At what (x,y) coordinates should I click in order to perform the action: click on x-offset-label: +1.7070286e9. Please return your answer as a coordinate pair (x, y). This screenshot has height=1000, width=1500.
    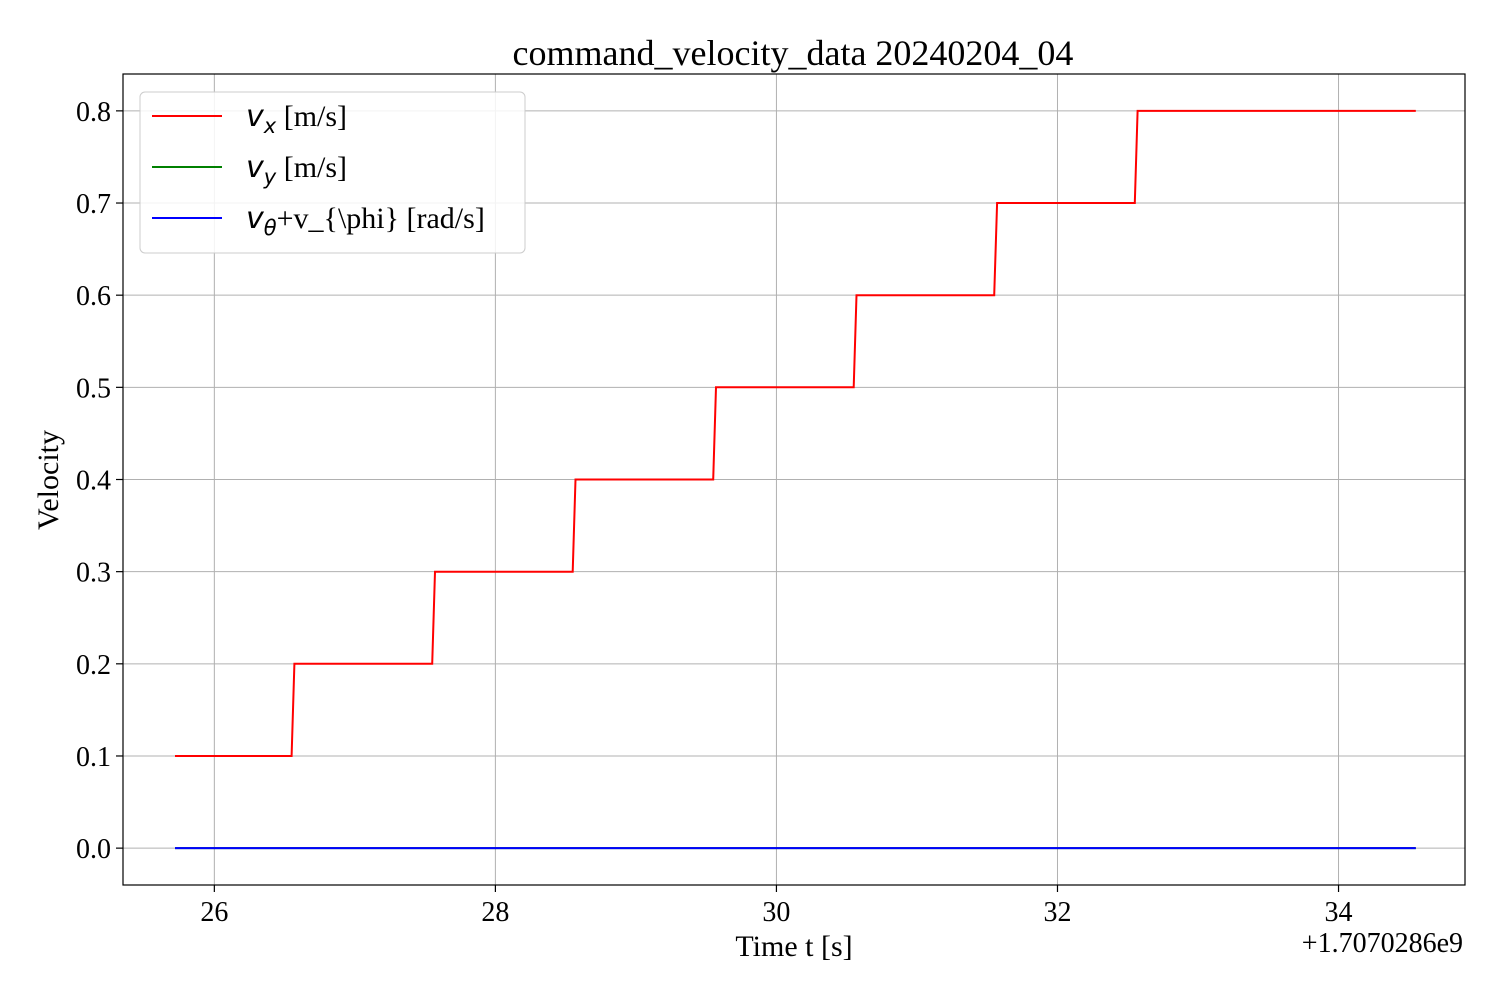
    Looking at the image, I should click on (1382, 943).